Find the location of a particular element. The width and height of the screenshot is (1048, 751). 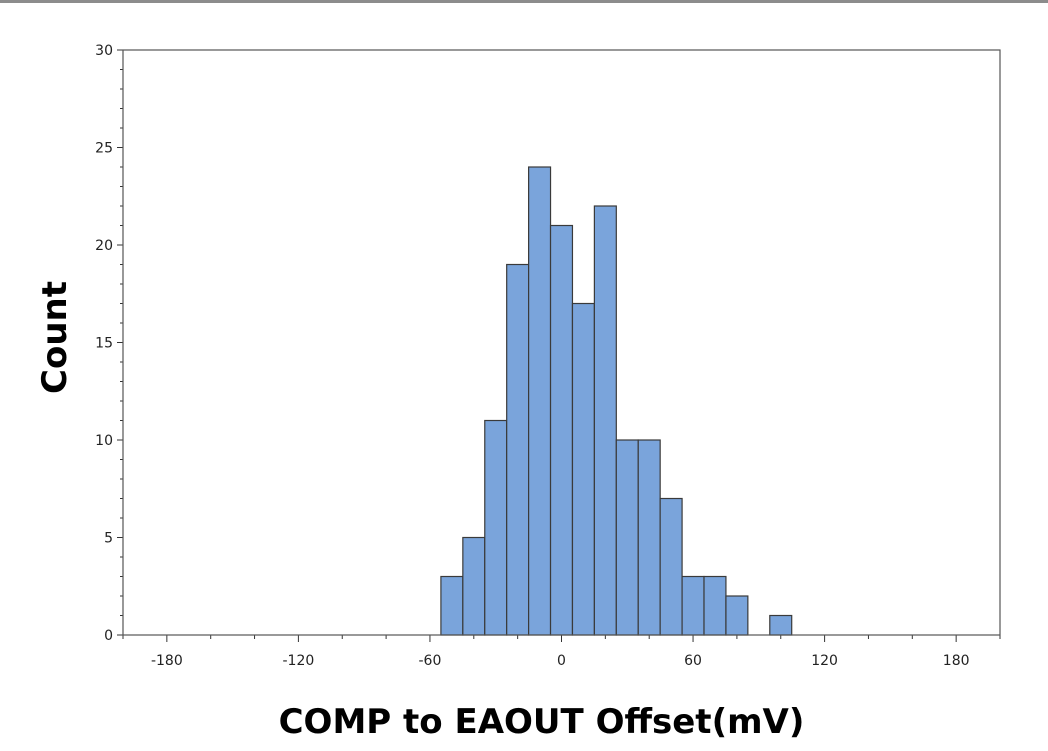

y-tick-label: 20 is located at coordinates (104, 246).